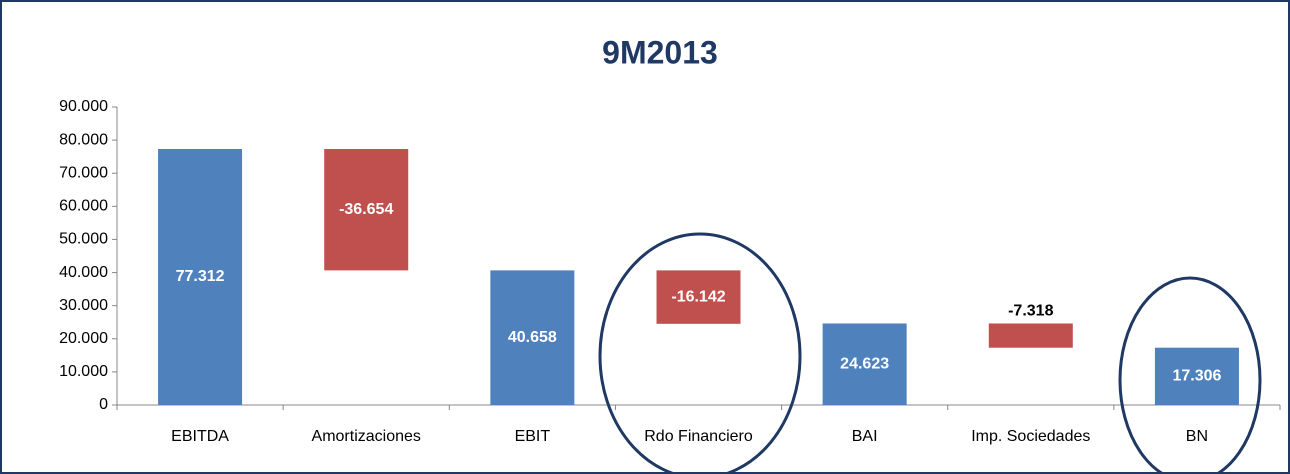 The height and width of the screenshot is (474, 1290). What do you see at coordinates (698, 436) in the screenshot?
I see `x-tick-label: Rdo Financiero` at bounding box center [698, 436].